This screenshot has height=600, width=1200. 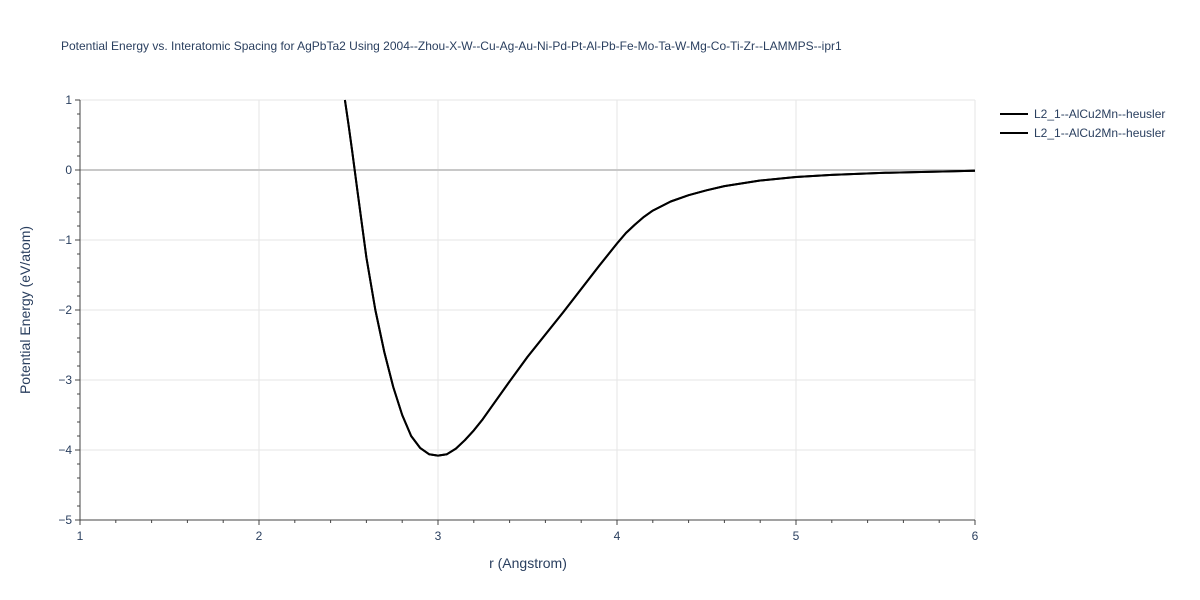 I want to click on y-tick-label: −5, so click(x=65, y=520).